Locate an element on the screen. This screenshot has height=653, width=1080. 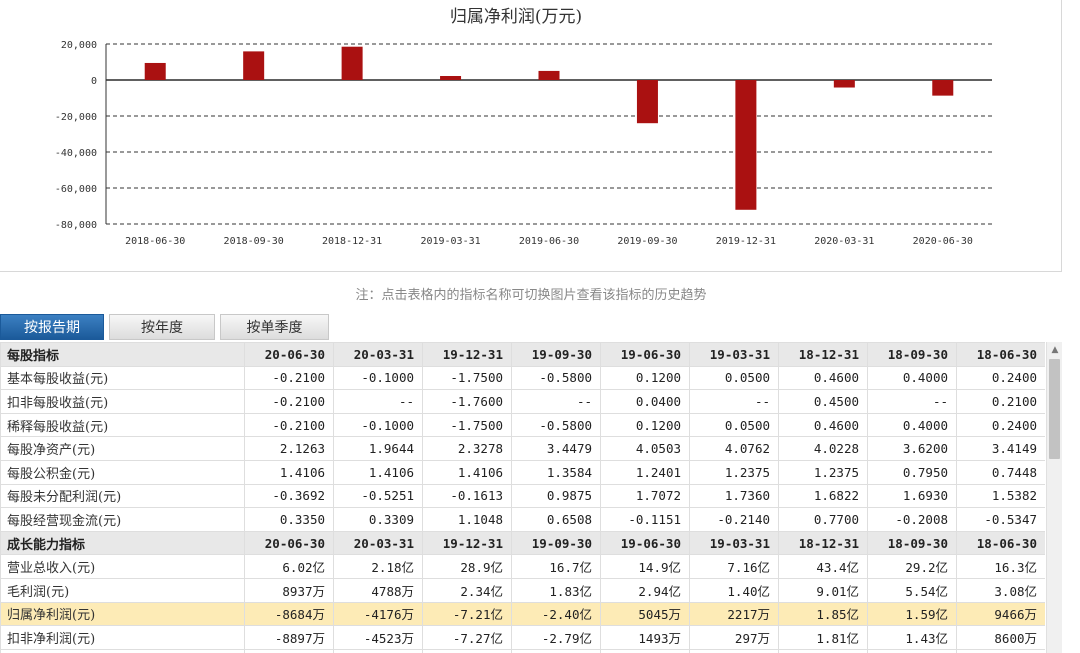
table-cell: 0.3350 is located at coordinates (289, 519).